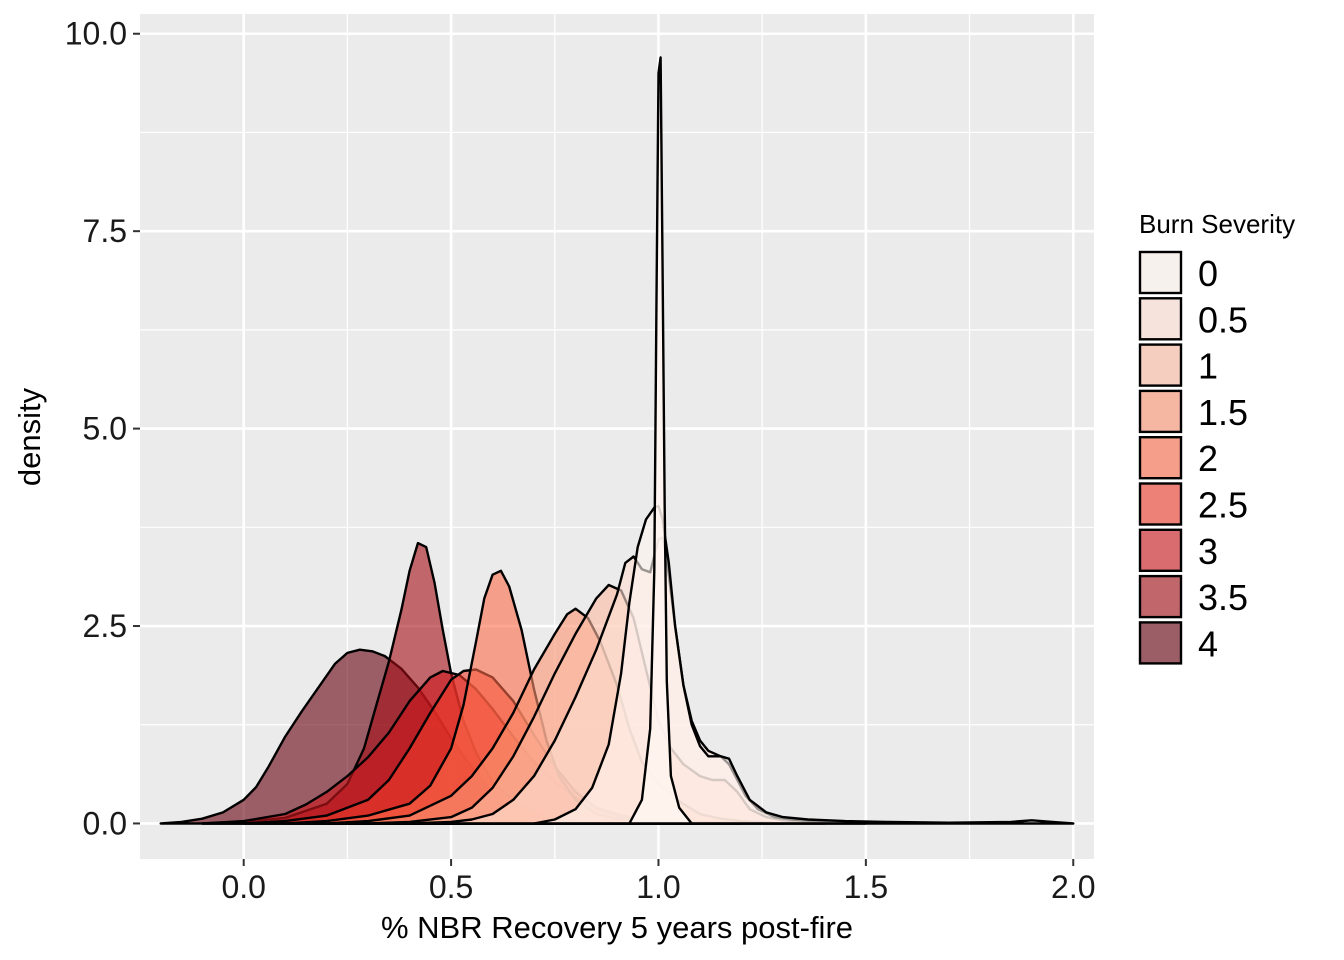  I want to click on x-tick-label: 1.0, so click(658, 887).